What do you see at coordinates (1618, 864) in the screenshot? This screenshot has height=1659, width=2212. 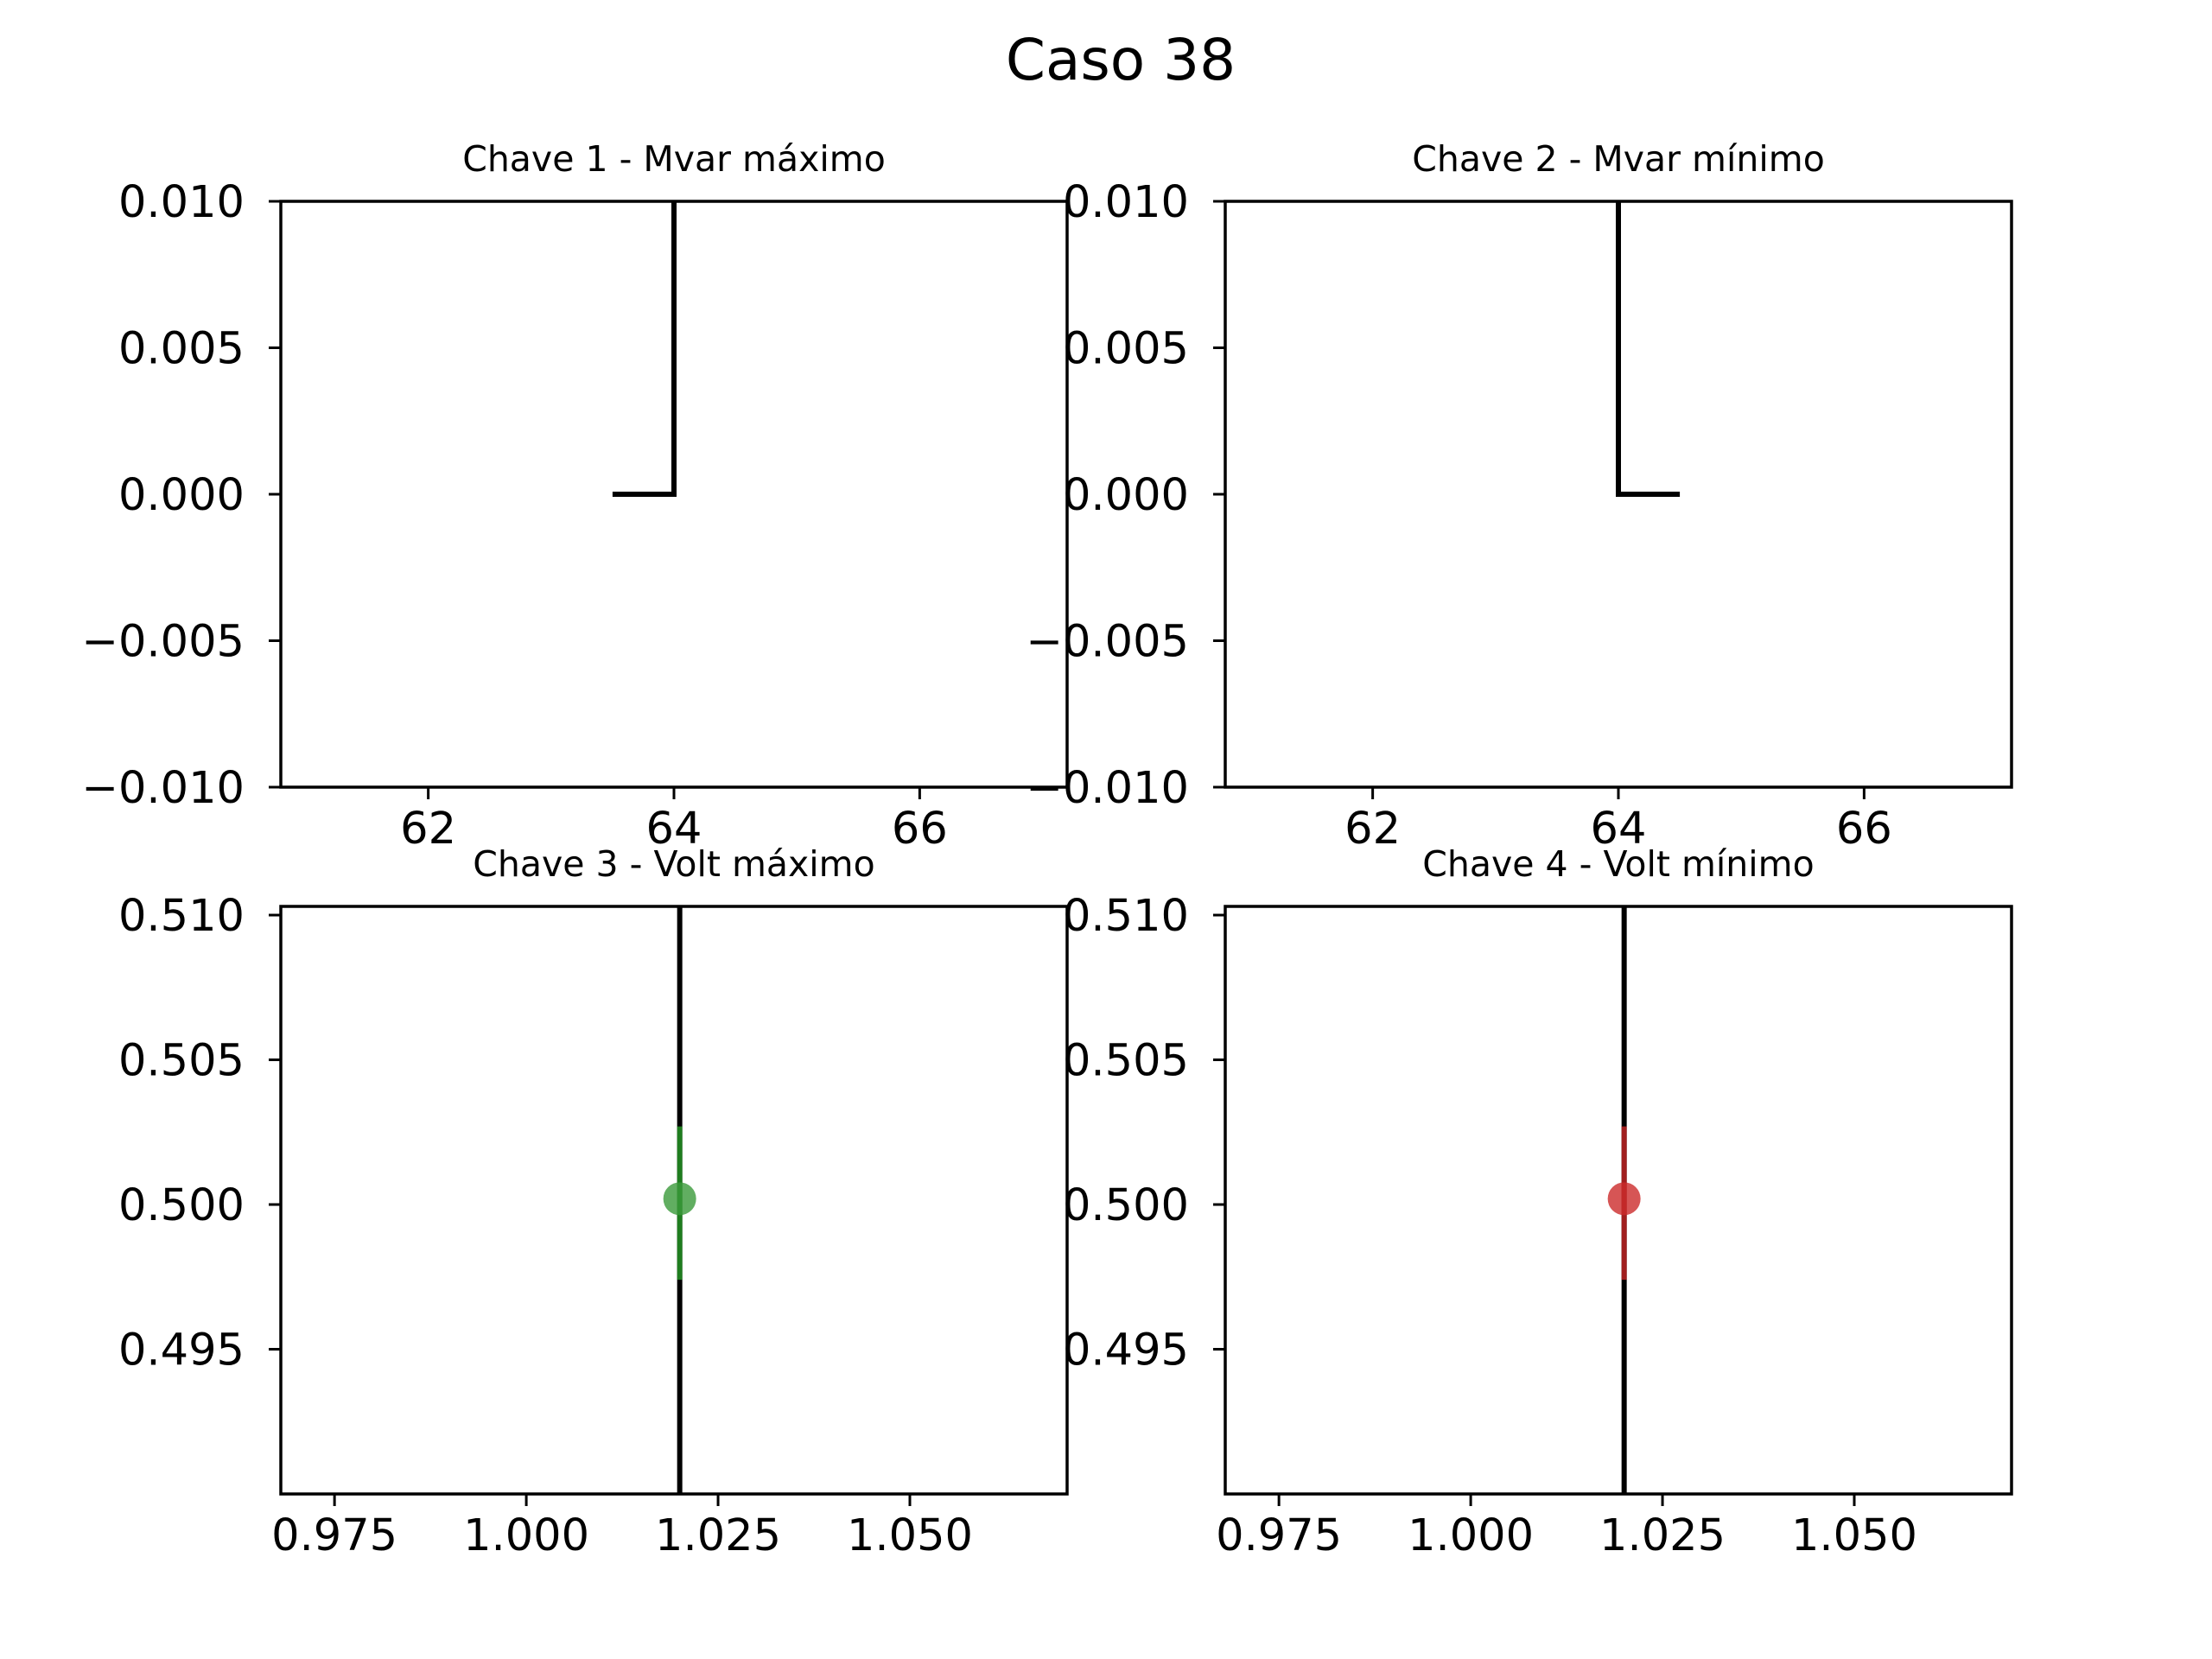 I see `subplot-title: Chave 4 - Volt mínimo` at bounding box center [1618, 864].